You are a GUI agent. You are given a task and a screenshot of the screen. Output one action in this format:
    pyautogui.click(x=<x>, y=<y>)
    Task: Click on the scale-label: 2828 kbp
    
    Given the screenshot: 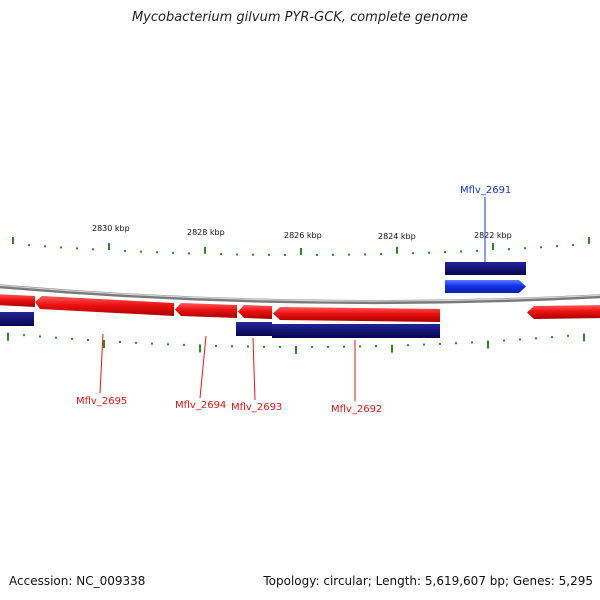 What is the action you would take?
    pyautogui.click(x=206, y=232)
    